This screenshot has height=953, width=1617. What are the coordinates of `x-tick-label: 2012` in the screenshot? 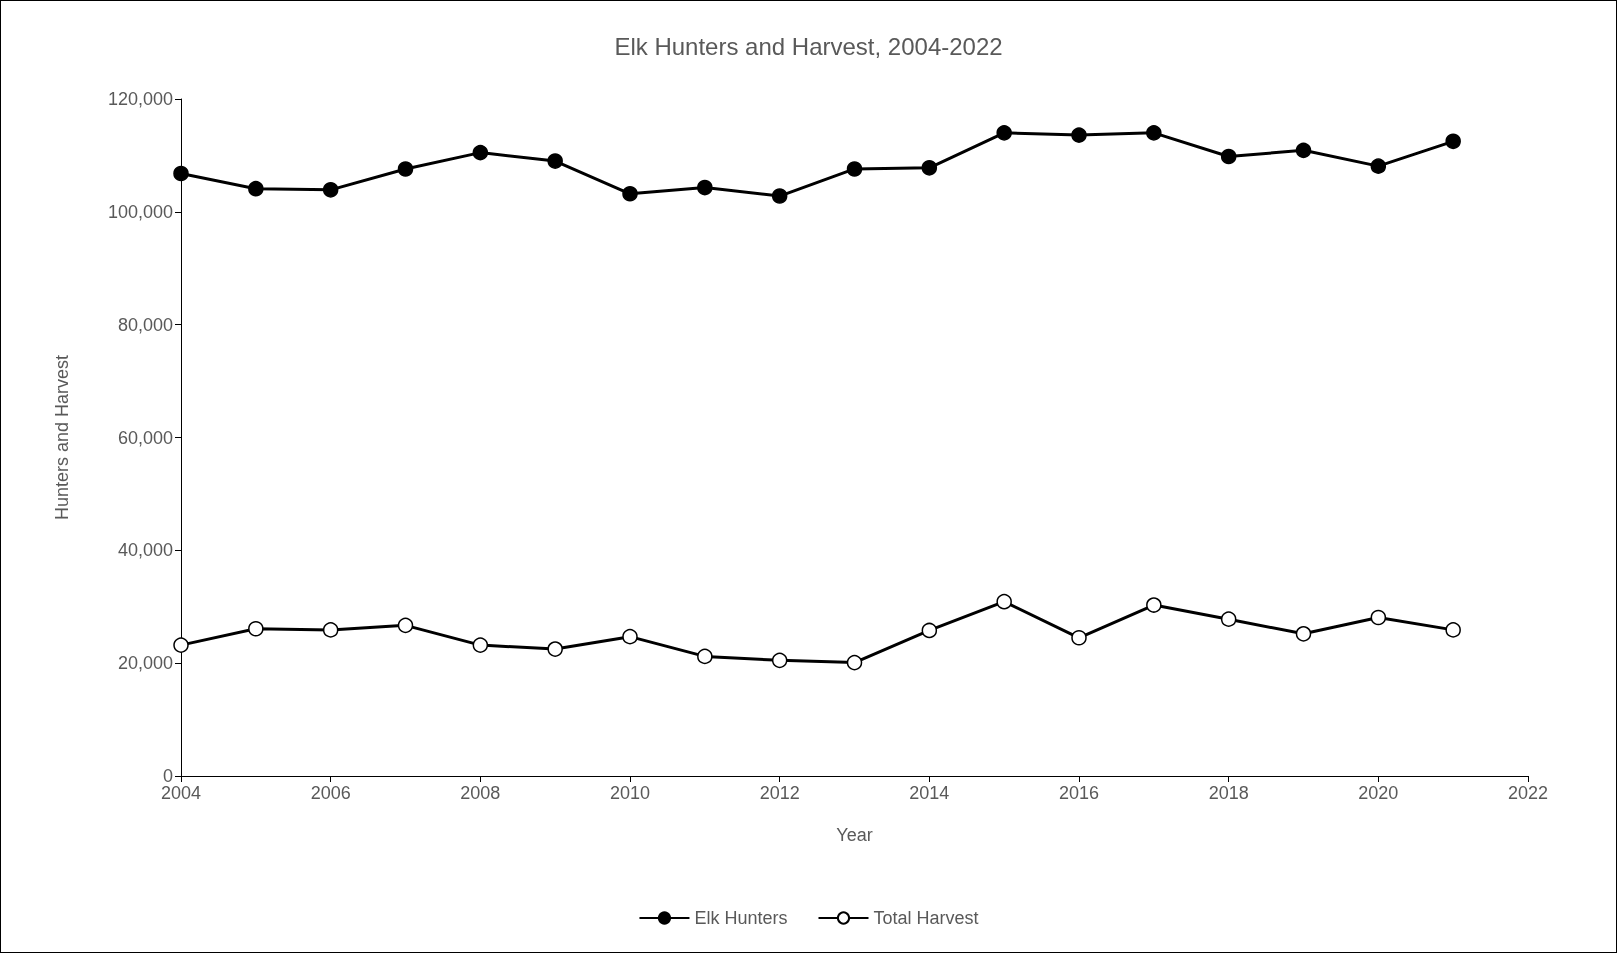 It's located at (779, 793).